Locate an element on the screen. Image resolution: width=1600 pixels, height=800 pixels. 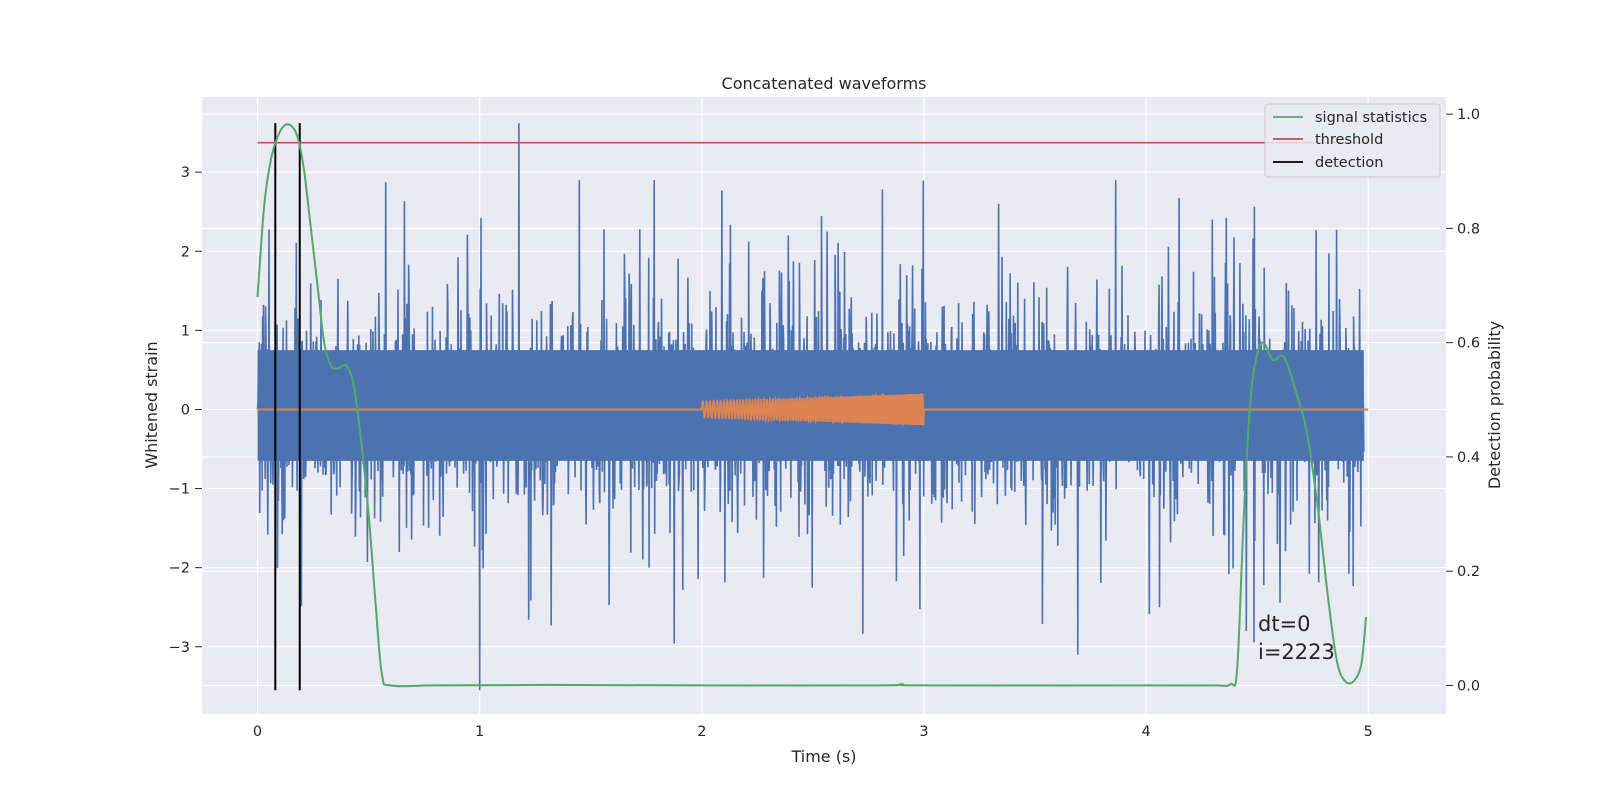
injection-chirp is located at coordinates (812, 409).